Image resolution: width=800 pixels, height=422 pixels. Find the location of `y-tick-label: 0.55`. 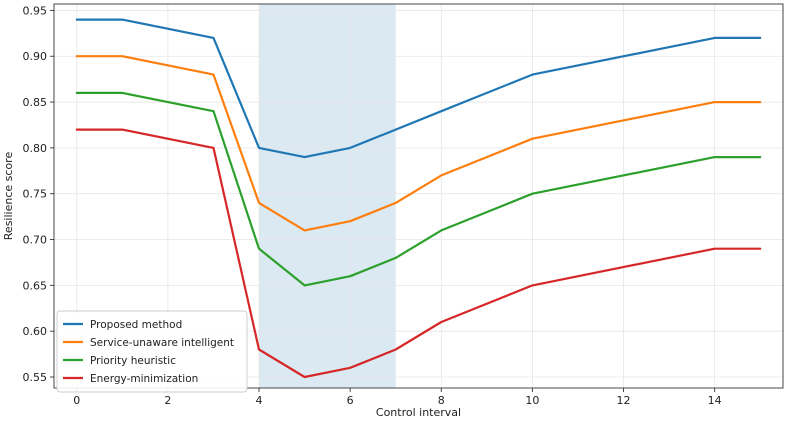

y-tick-label: 0.55 is located at coordinates (35, 377).